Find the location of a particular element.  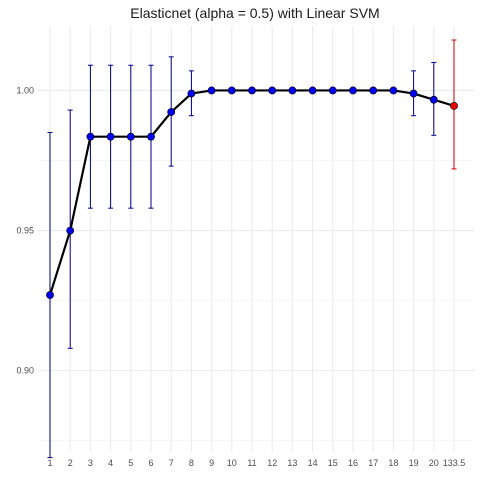

x-tick-label: 3 is located at coordinates (90, 463).